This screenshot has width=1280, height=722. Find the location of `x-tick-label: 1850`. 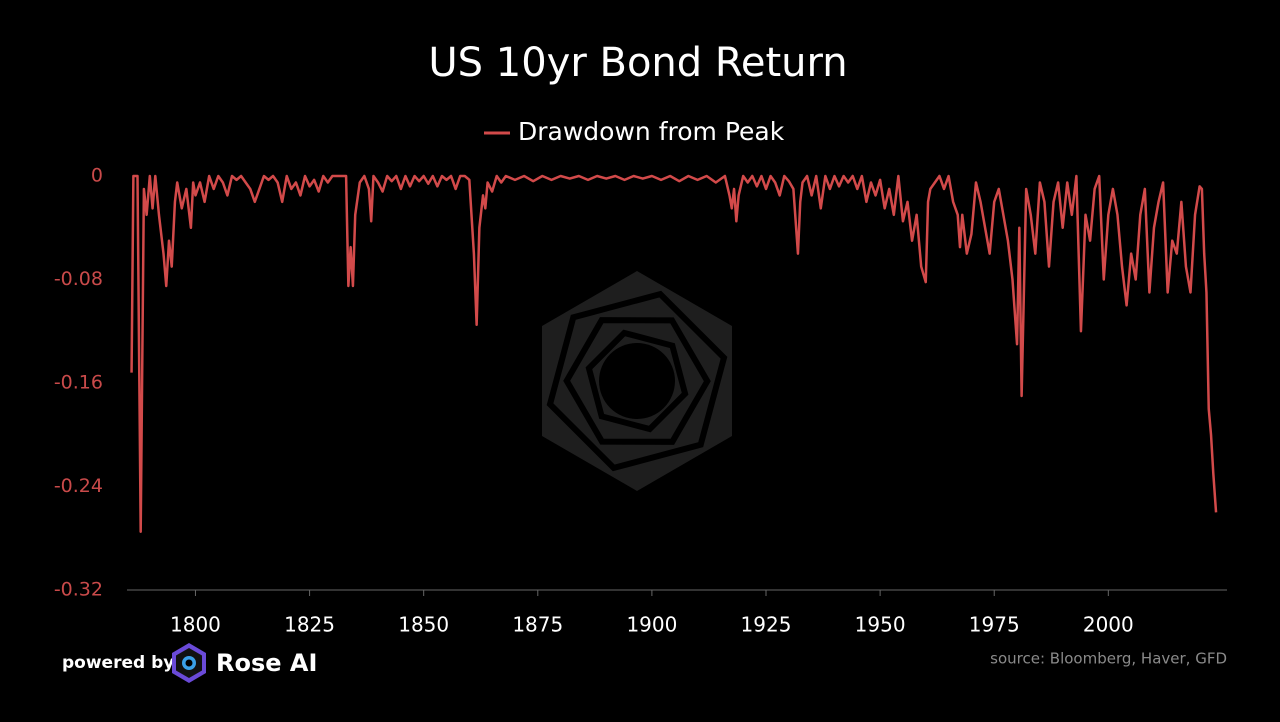

x-tick-label: 1850 is located at coordinates (423, 625).